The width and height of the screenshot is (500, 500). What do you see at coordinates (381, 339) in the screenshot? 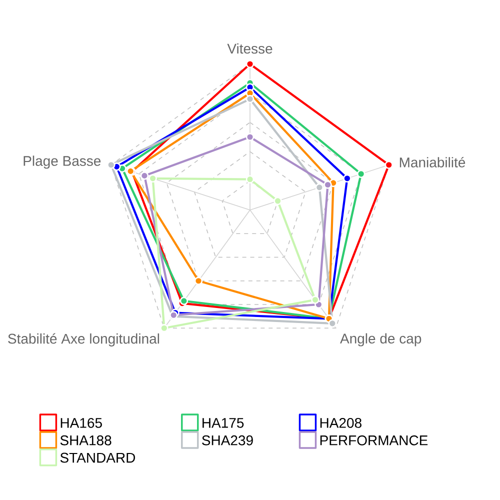
I see `spoke-label: Angle de cap` at bounding box center [381, 339].